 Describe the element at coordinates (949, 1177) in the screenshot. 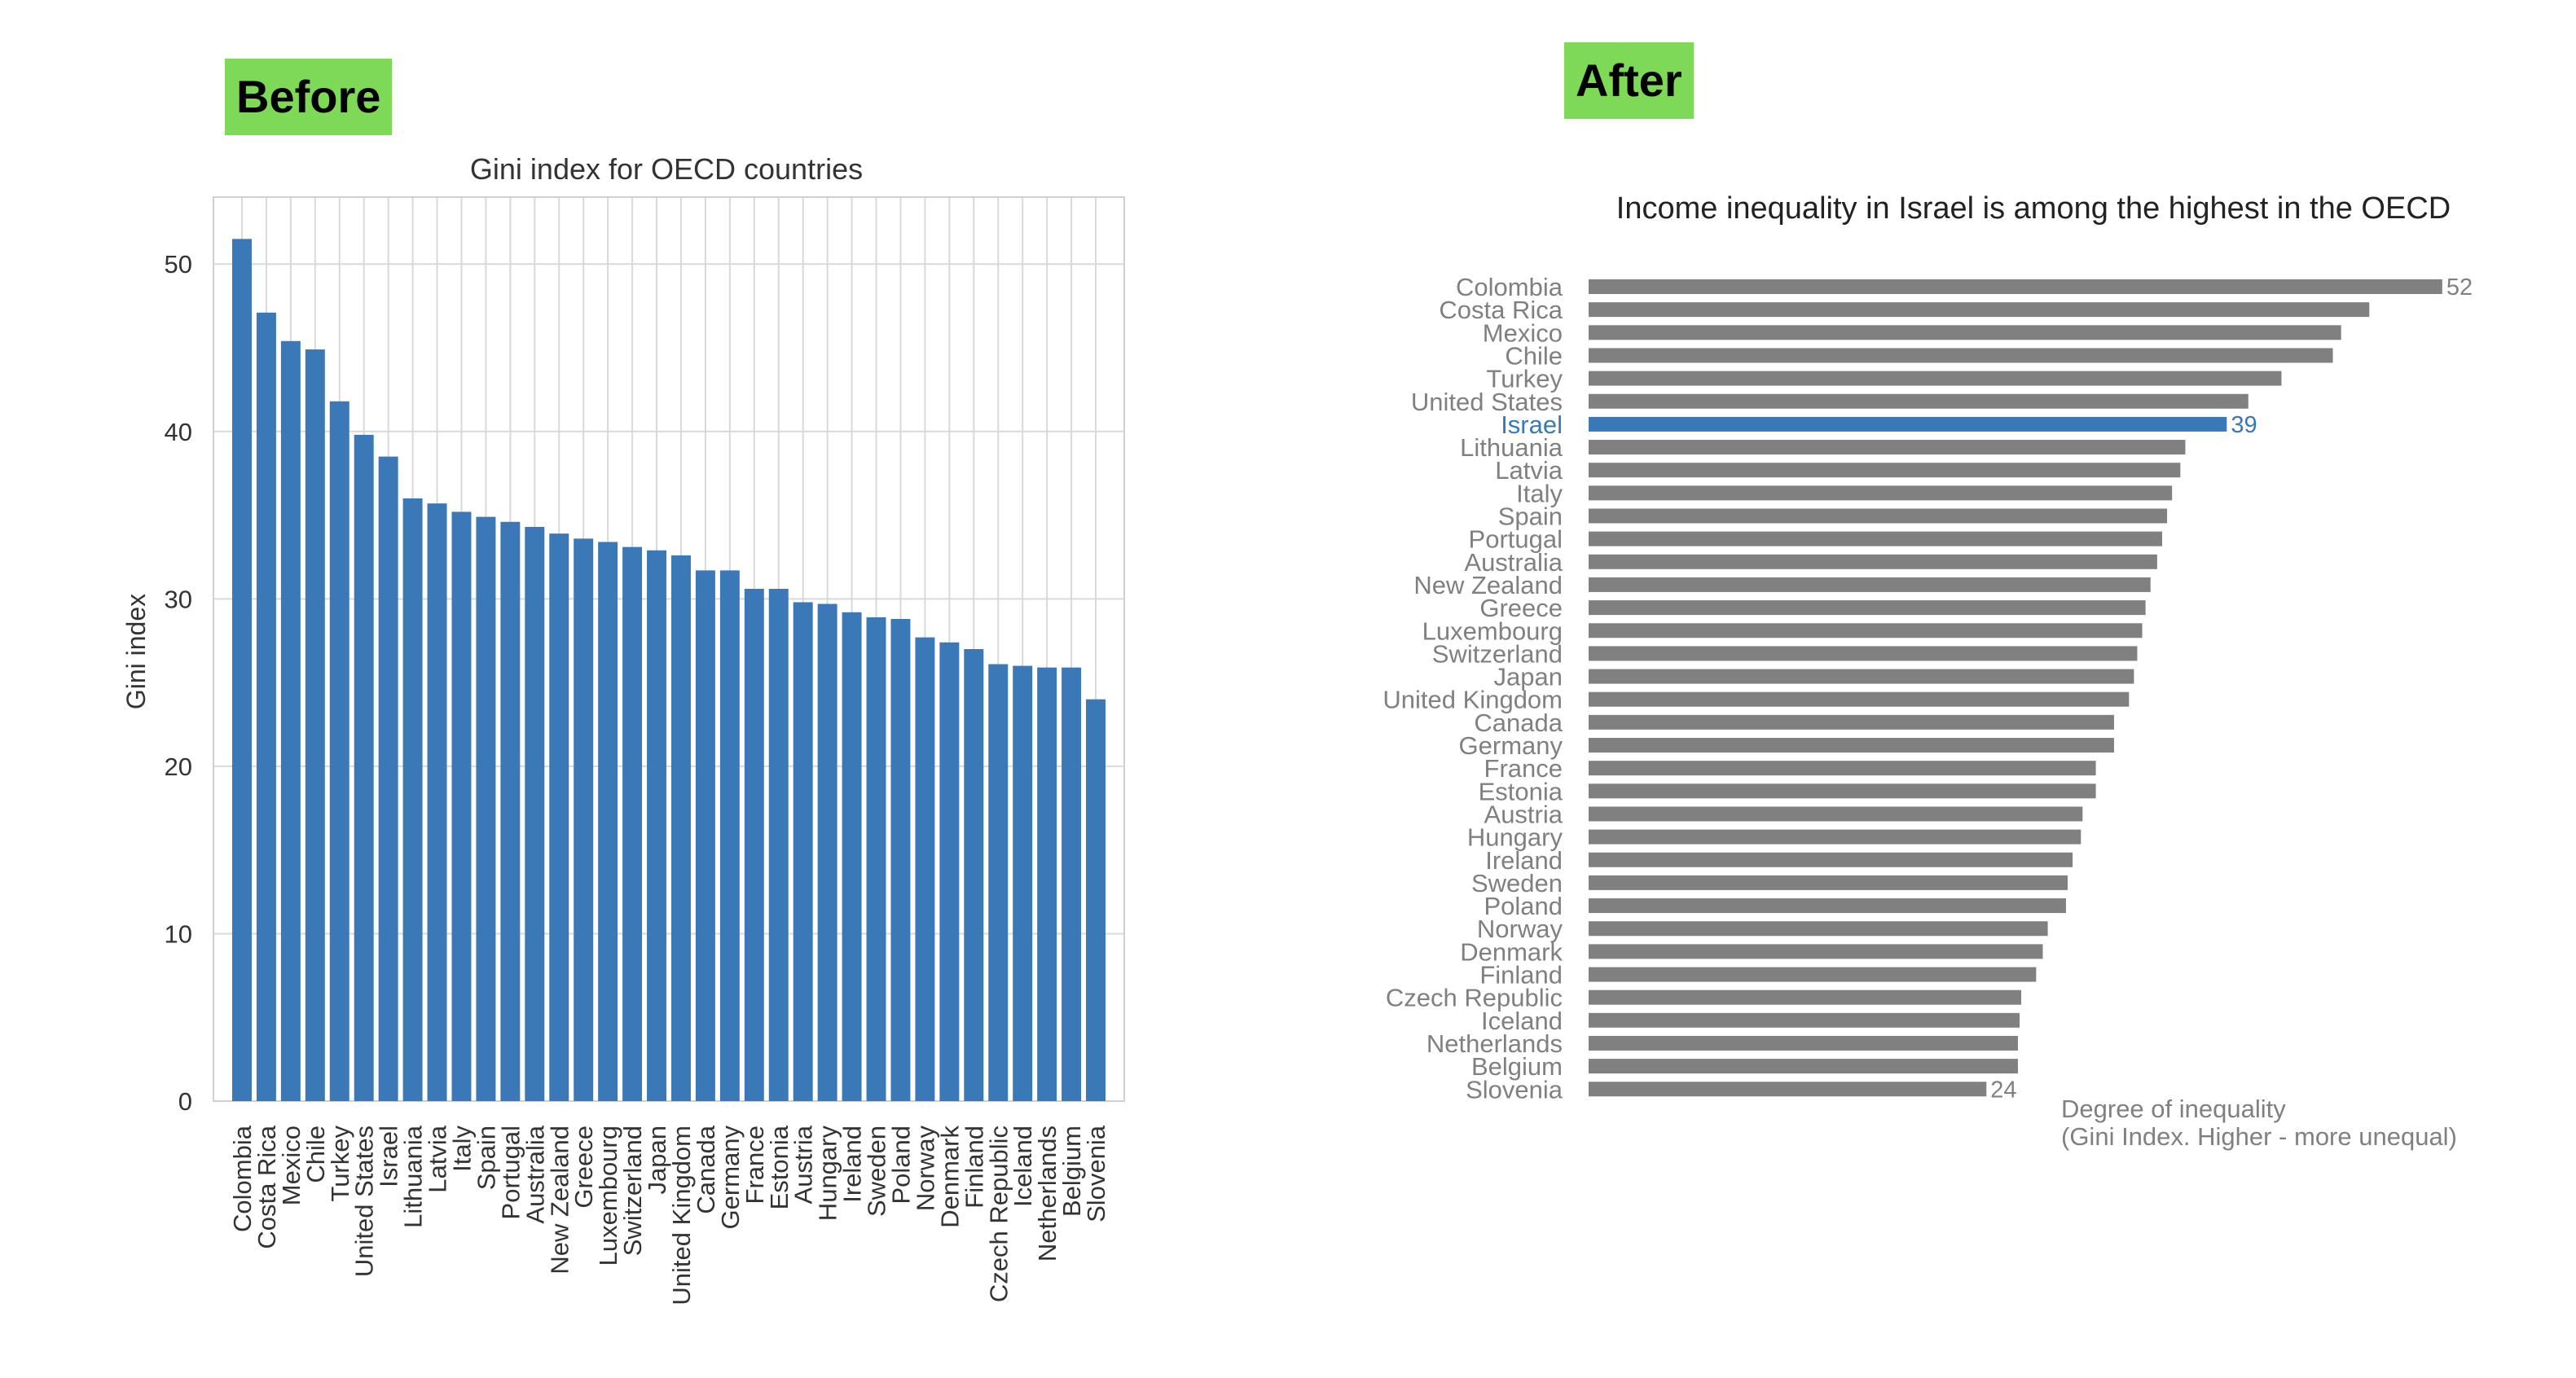

I see `x-tick-label: Denmark` at that location.